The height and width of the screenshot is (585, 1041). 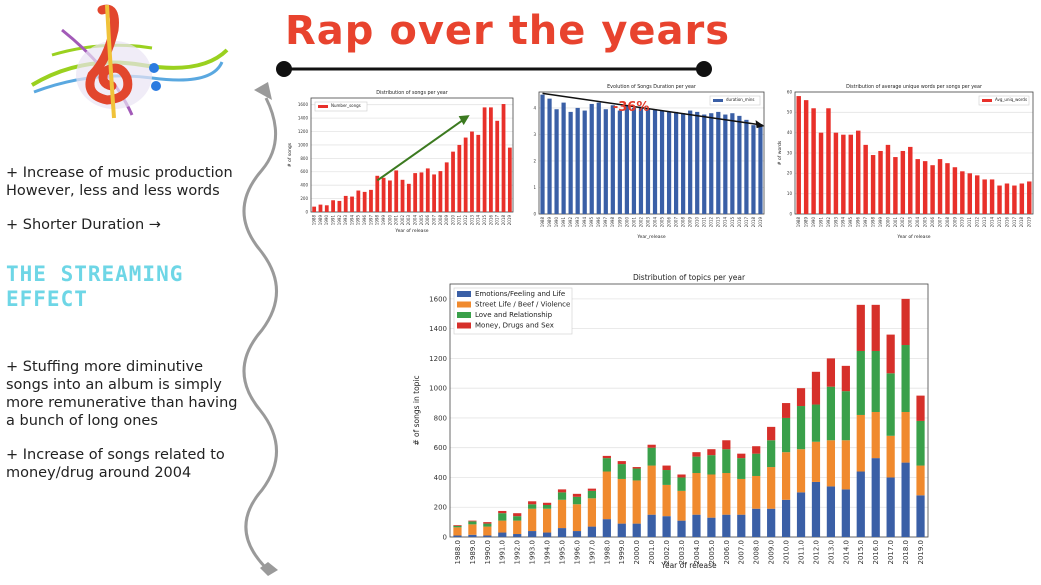 What do you see at coordinates (396, 220) in the screenshot?
I see `x-tick-label: 2001` at bounding box center [396, 220].